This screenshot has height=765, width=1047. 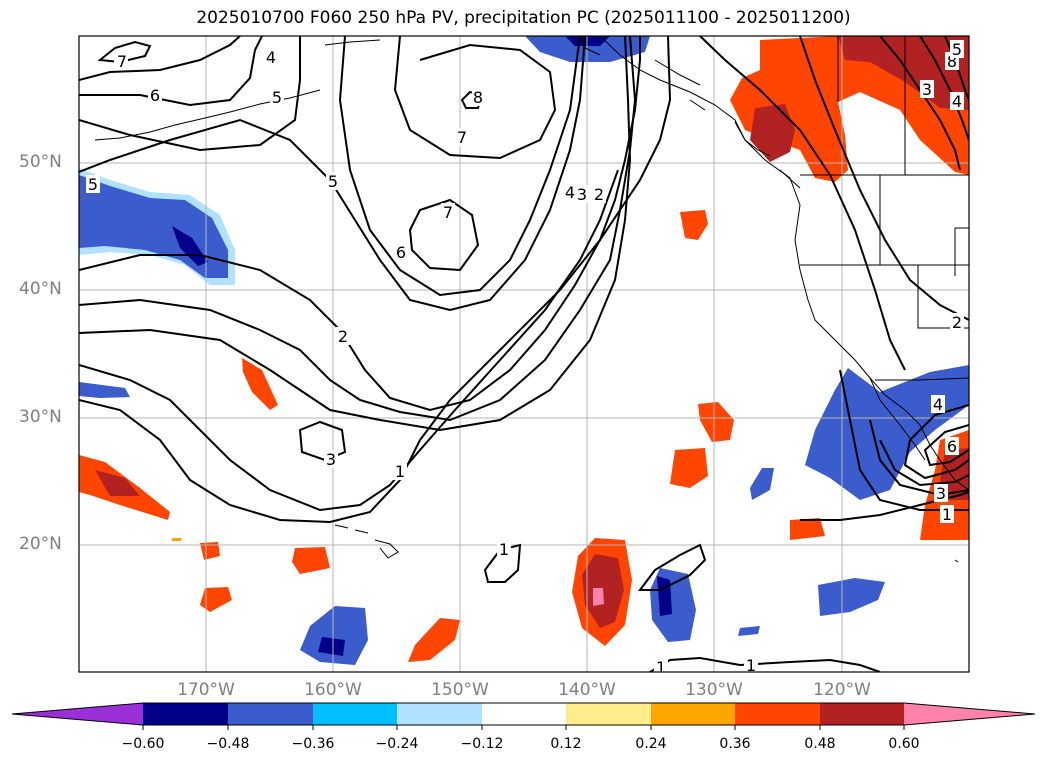 What do you see at coordinates (334, 635) in the screenshot?
I see `precip-blob-sw` at bounding box center [334, 635].